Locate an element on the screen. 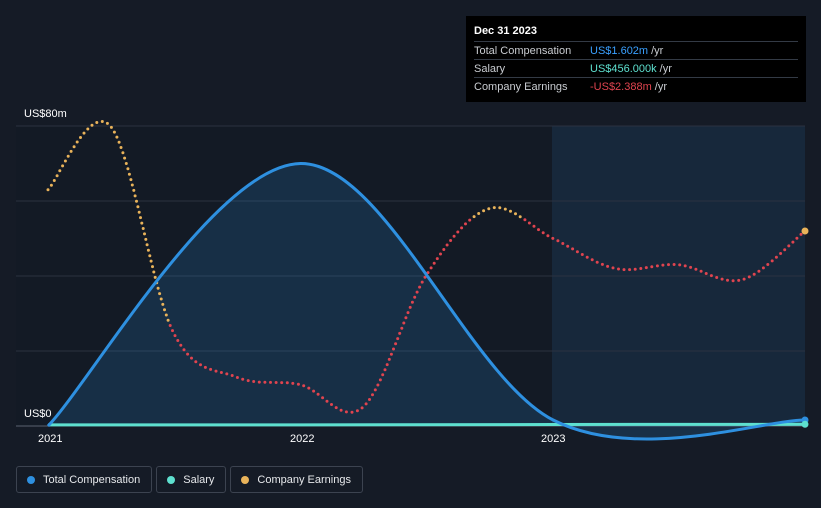  tooltip-value: US$1.602m is located at coordinates (619, 50).